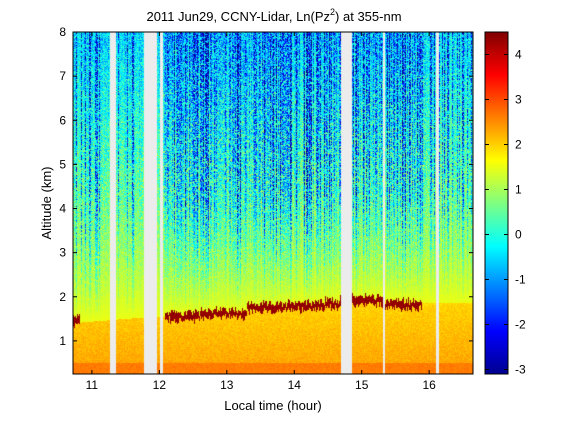  Describe the element at coordinates (62, 76) in the screenshot. I see `y-tick-label: 7` at that location.